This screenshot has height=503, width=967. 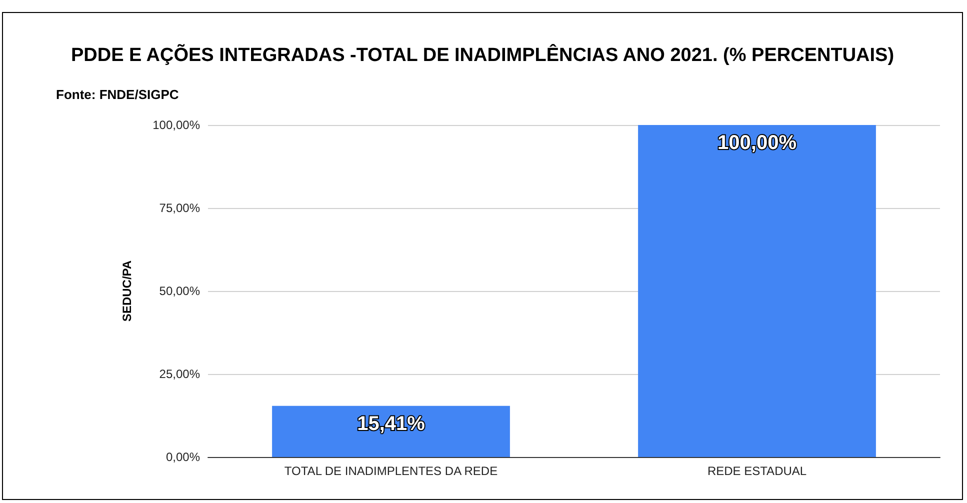 I want to click on x-tick-label: TOTAL DE INADIMPLENTES DA REDE, so click(x=391, y=471).